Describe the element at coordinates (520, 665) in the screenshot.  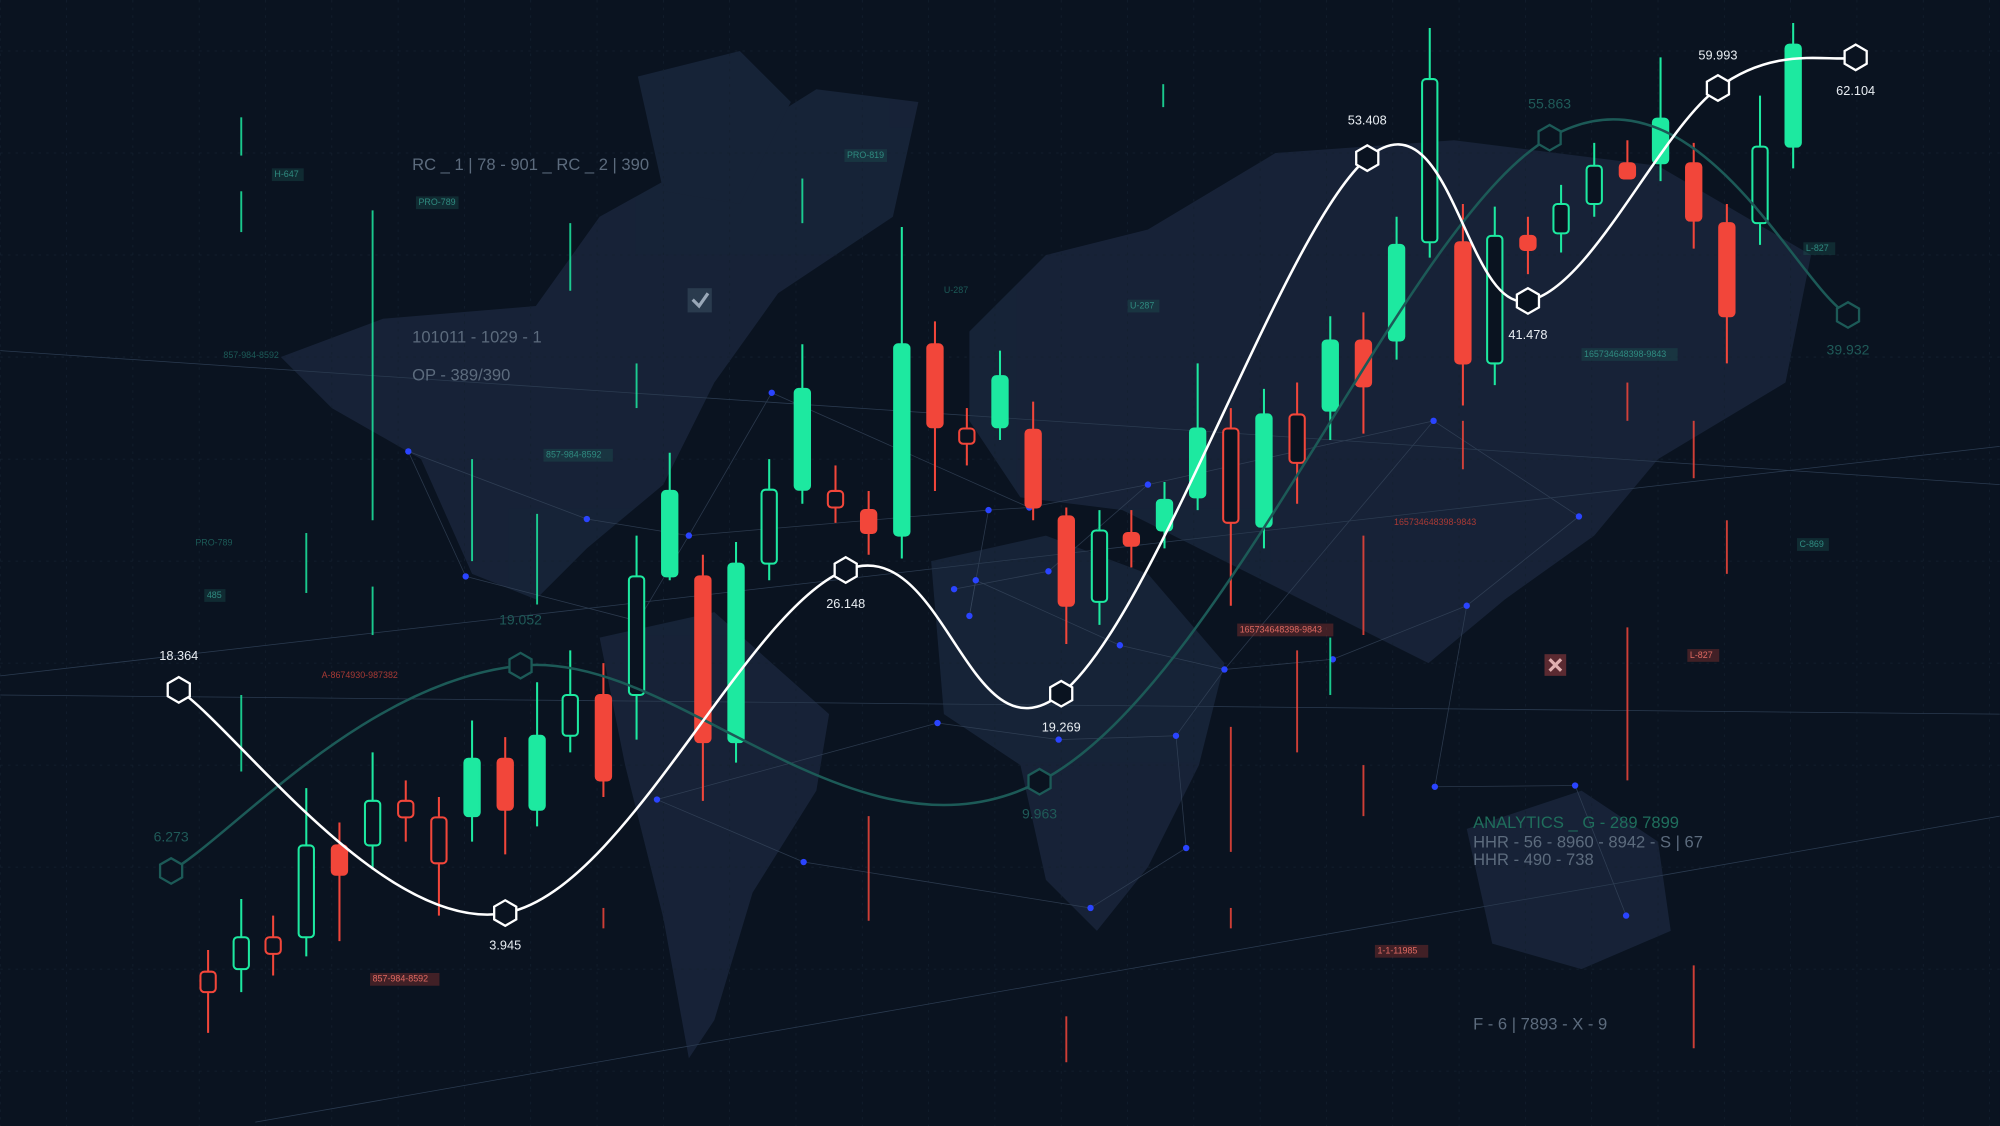
I see `secondary-node` at that location.